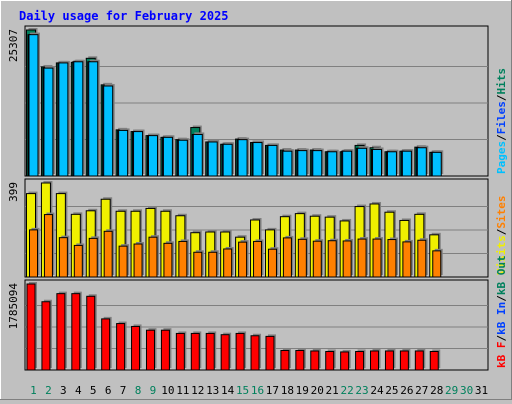 This screenshot has height=404, width=512. I want to click on legend-item-hits-files-pages-0: Pages, so click(501, 157).